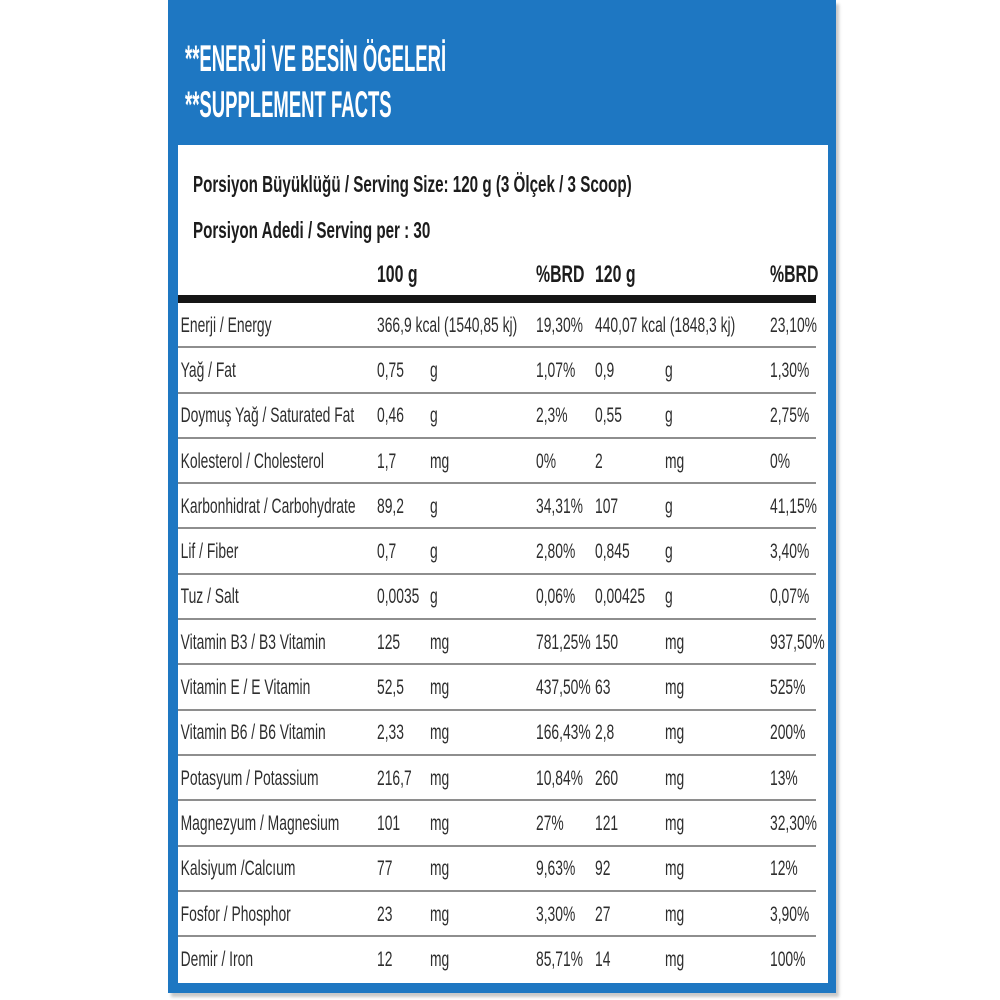 The image size is (1000, 1000). What do you see at coordinates (599, 461) in the screenshot?
I see `value-120g: 2` at bounding box center [599, 461].